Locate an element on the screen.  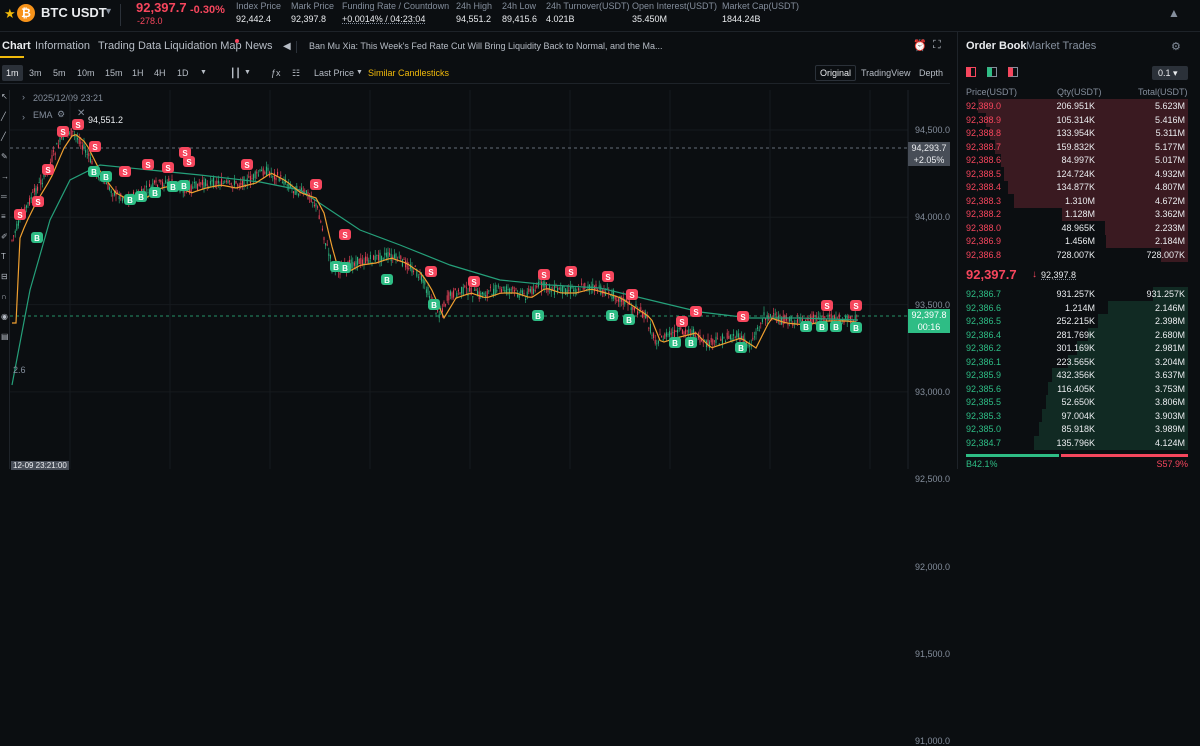
ask-row: 92,388.6 84.997K 5.017M is located at coordinates (1079, 160).